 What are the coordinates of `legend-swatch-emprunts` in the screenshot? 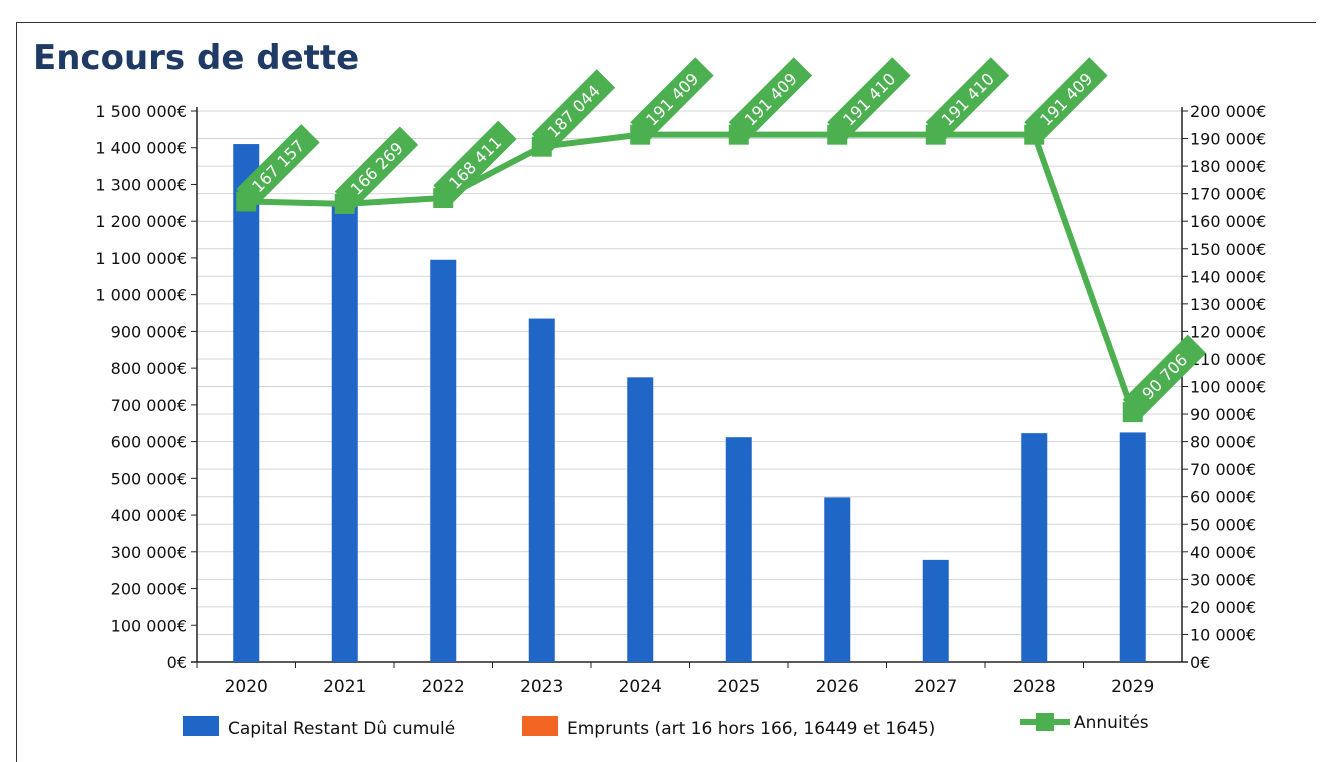 It's located at (540, 726).